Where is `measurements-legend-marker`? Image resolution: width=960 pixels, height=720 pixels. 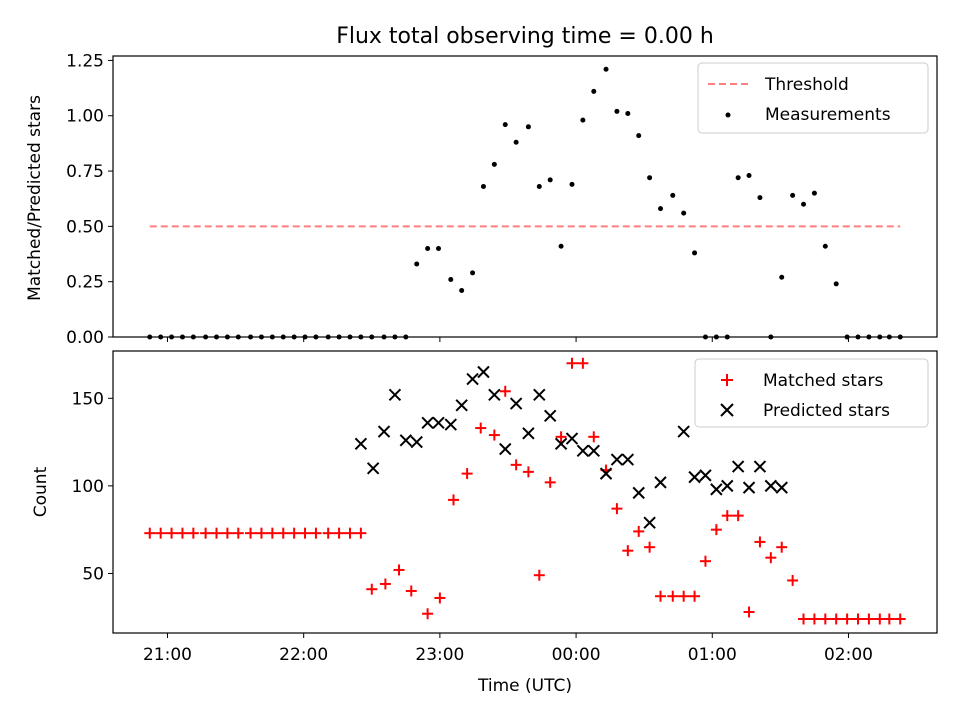 measurements-legend-marker is located at coordinates (728, 115).